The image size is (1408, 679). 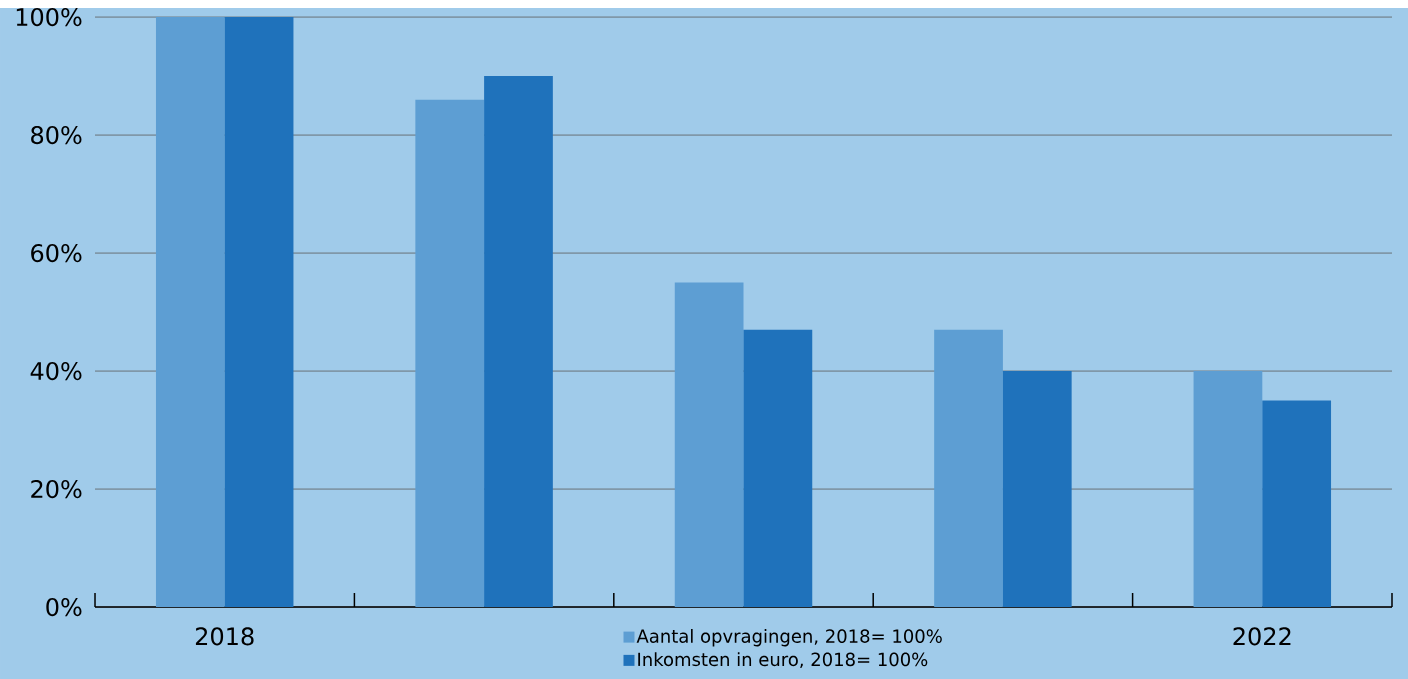 I want to click on y-tick-label: 40%, so click(x=56, y=371).